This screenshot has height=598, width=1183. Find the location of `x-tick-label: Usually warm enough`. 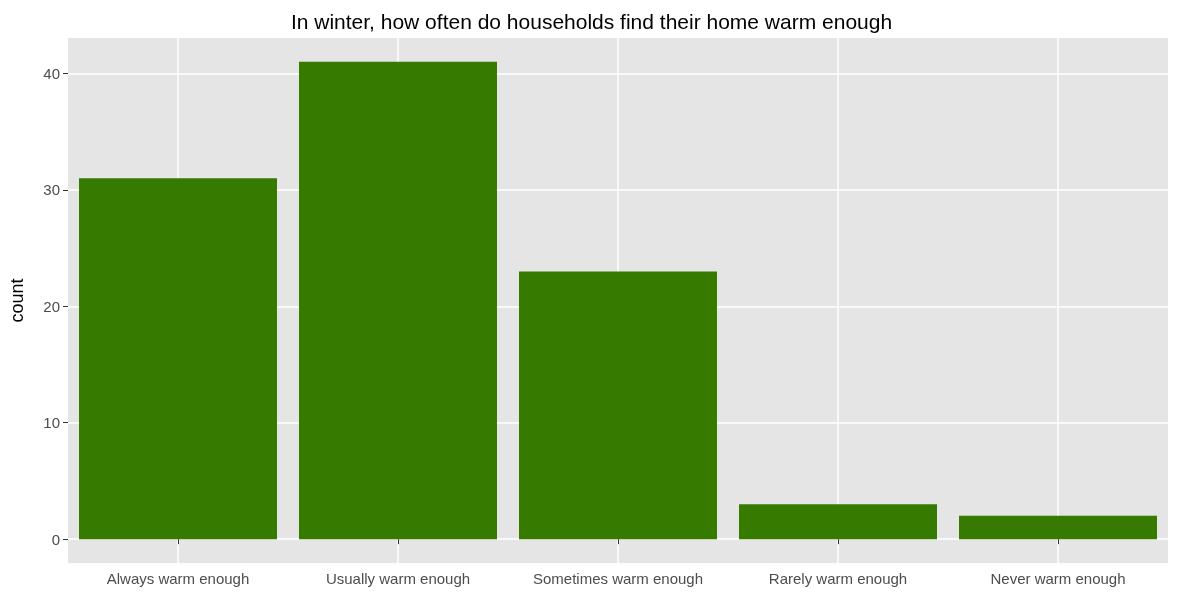

x-tick-label: Usually warm enough is located at coordinates (398, 578).